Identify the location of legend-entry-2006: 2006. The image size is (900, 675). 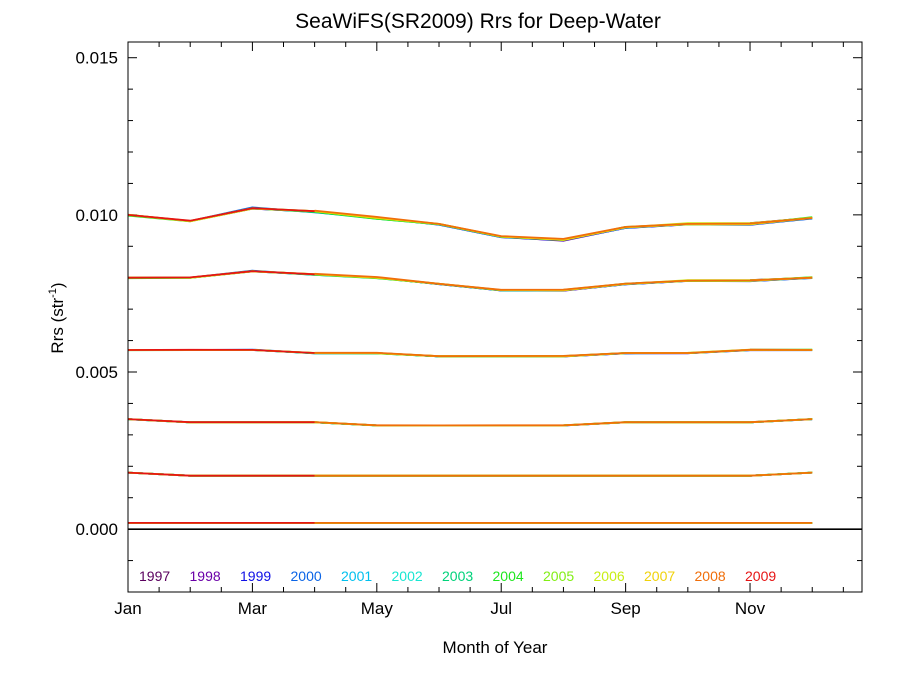
(609, 576).